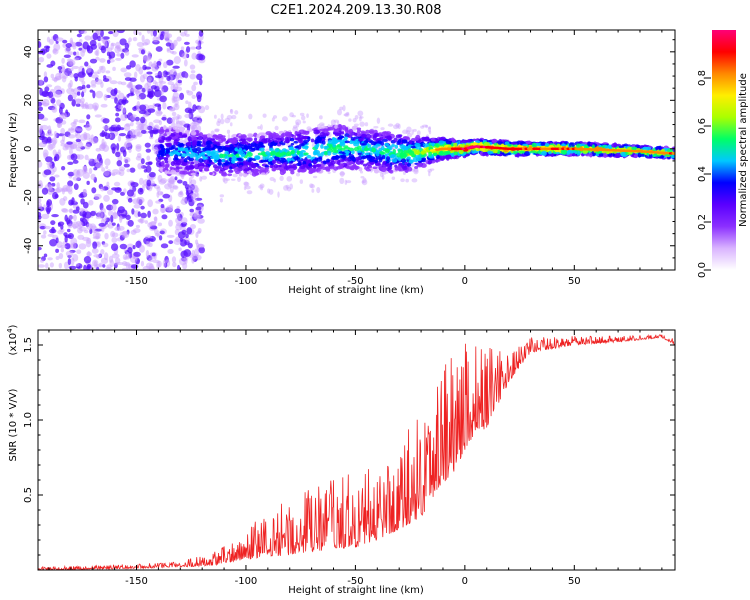  I want to click on heatmap-y-axis-label: Frequency (Hz), so click(13, 150).